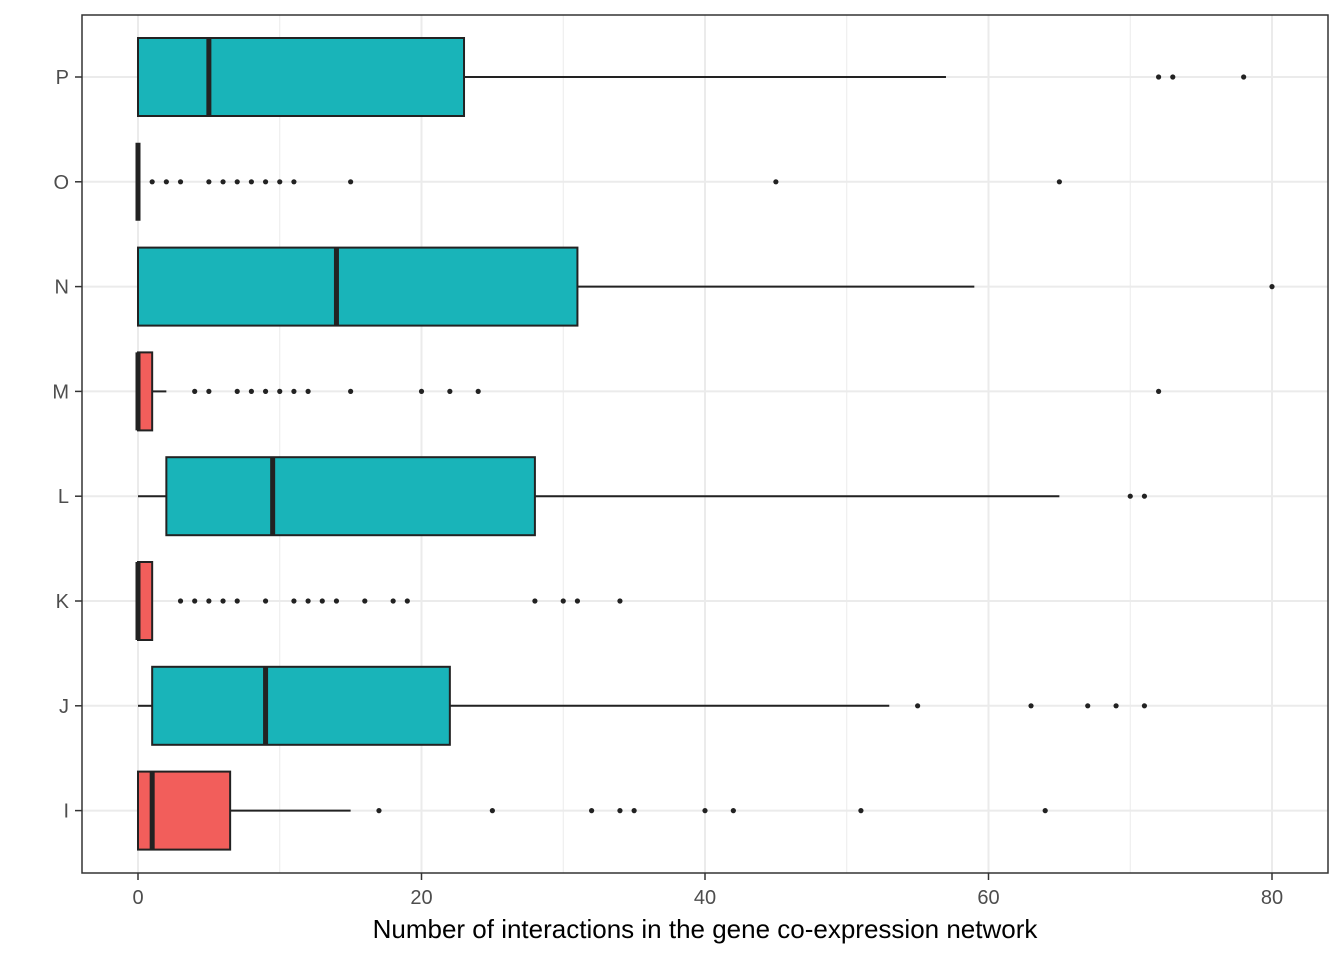 The image size is (1344, 960). What do you see at coordinates (63, 602) in the screenshot?
I see `y-tick-label: K` at bounding box center [63, 602].